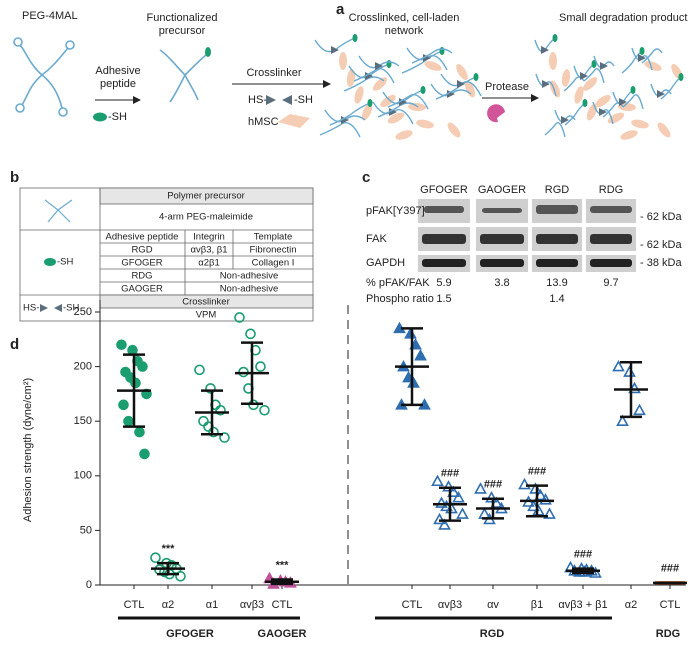  I want to click on y-tick-label: 100, so click(83, 476).